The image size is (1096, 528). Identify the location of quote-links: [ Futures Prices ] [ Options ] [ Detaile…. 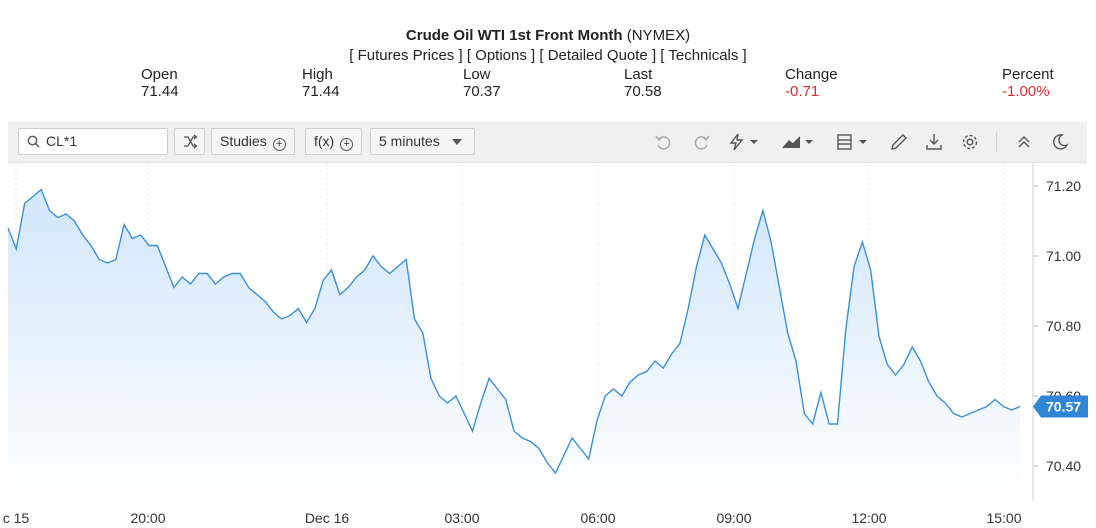
(548, 56).